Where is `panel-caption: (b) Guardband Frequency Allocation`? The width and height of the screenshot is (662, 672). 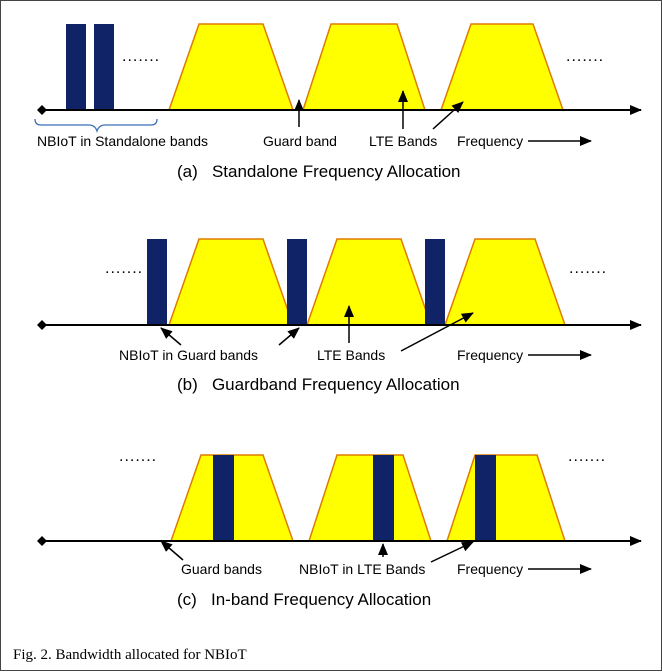
panel-caption: (b) Guardband Frequency Allocation is located at coordinates (318, 384).